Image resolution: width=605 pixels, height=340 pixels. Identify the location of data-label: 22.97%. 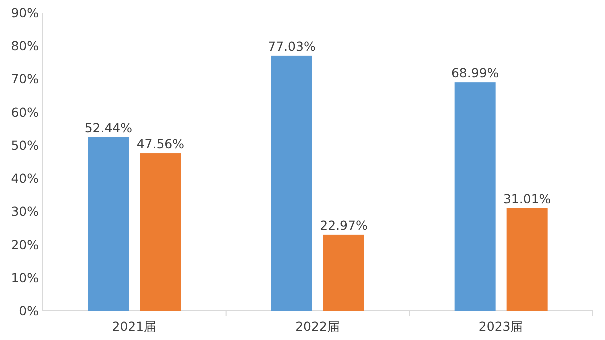
(344, 225).